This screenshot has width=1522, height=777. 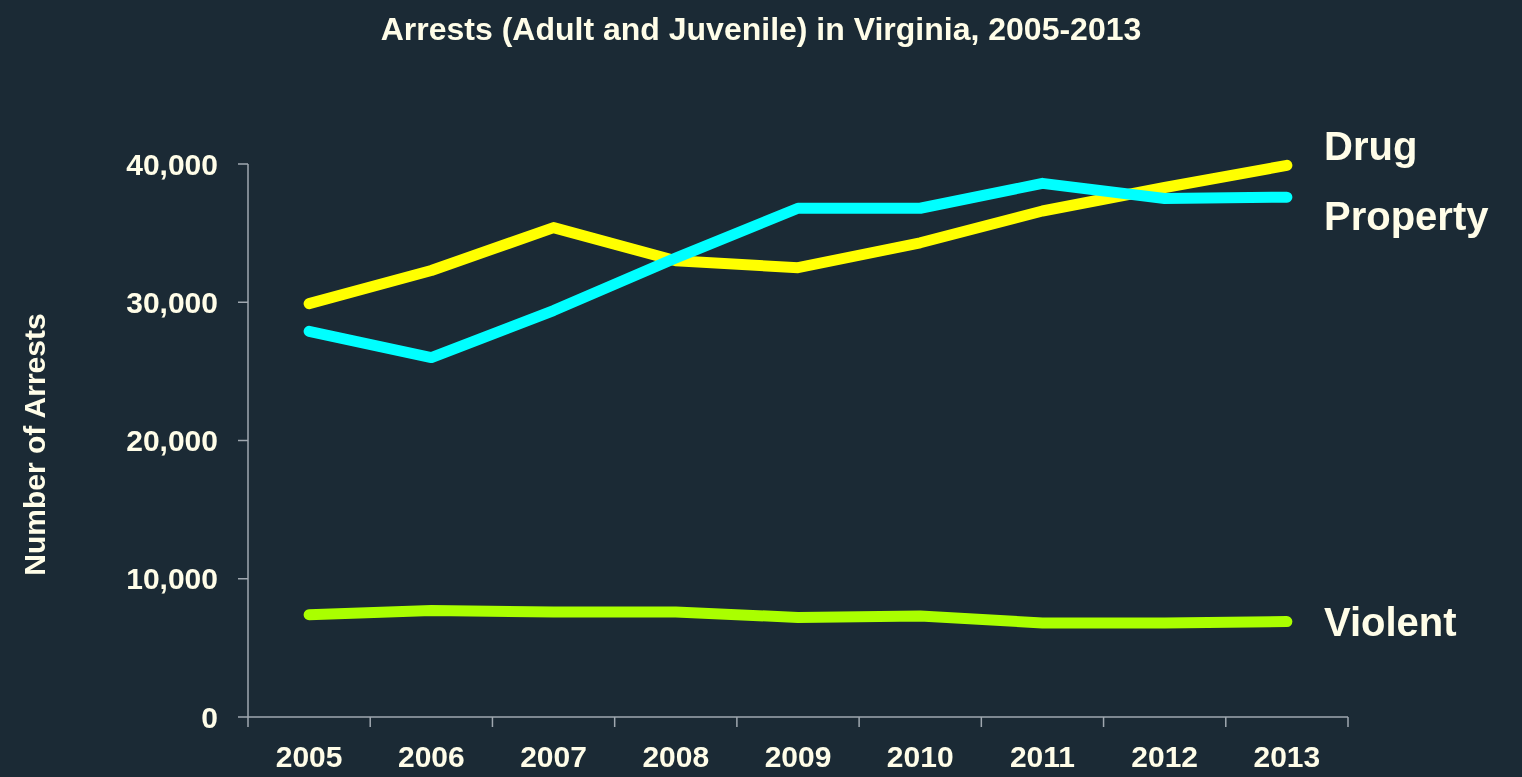 What do you see at coordinates (676, 756) in the screenshot?
I see `x-tick-label: 2008` at bounding box center [676, 756].